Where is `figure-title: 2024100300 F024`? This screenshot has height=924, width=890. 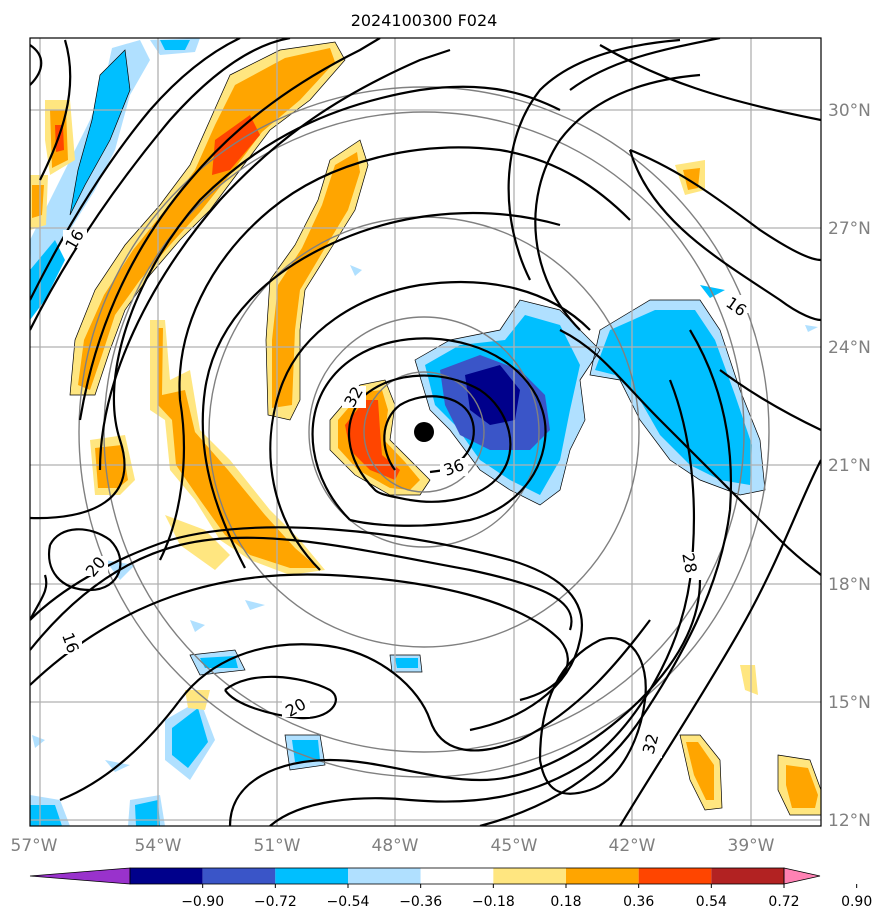
figure-title: 2024100300 F024 is located at coordinates (424, 20).